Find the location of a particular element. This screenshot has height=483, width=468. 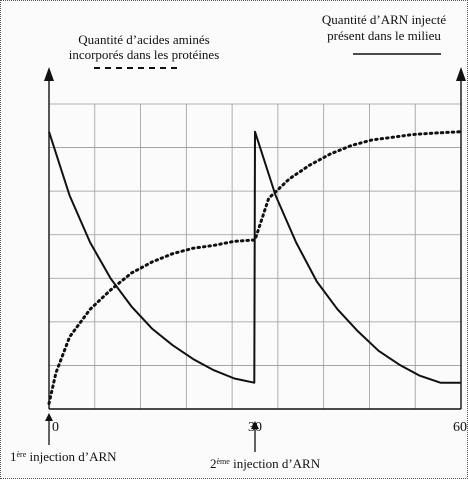

second-injection-label: 2ème injection d’ARN is located at coordinates (265, 463).